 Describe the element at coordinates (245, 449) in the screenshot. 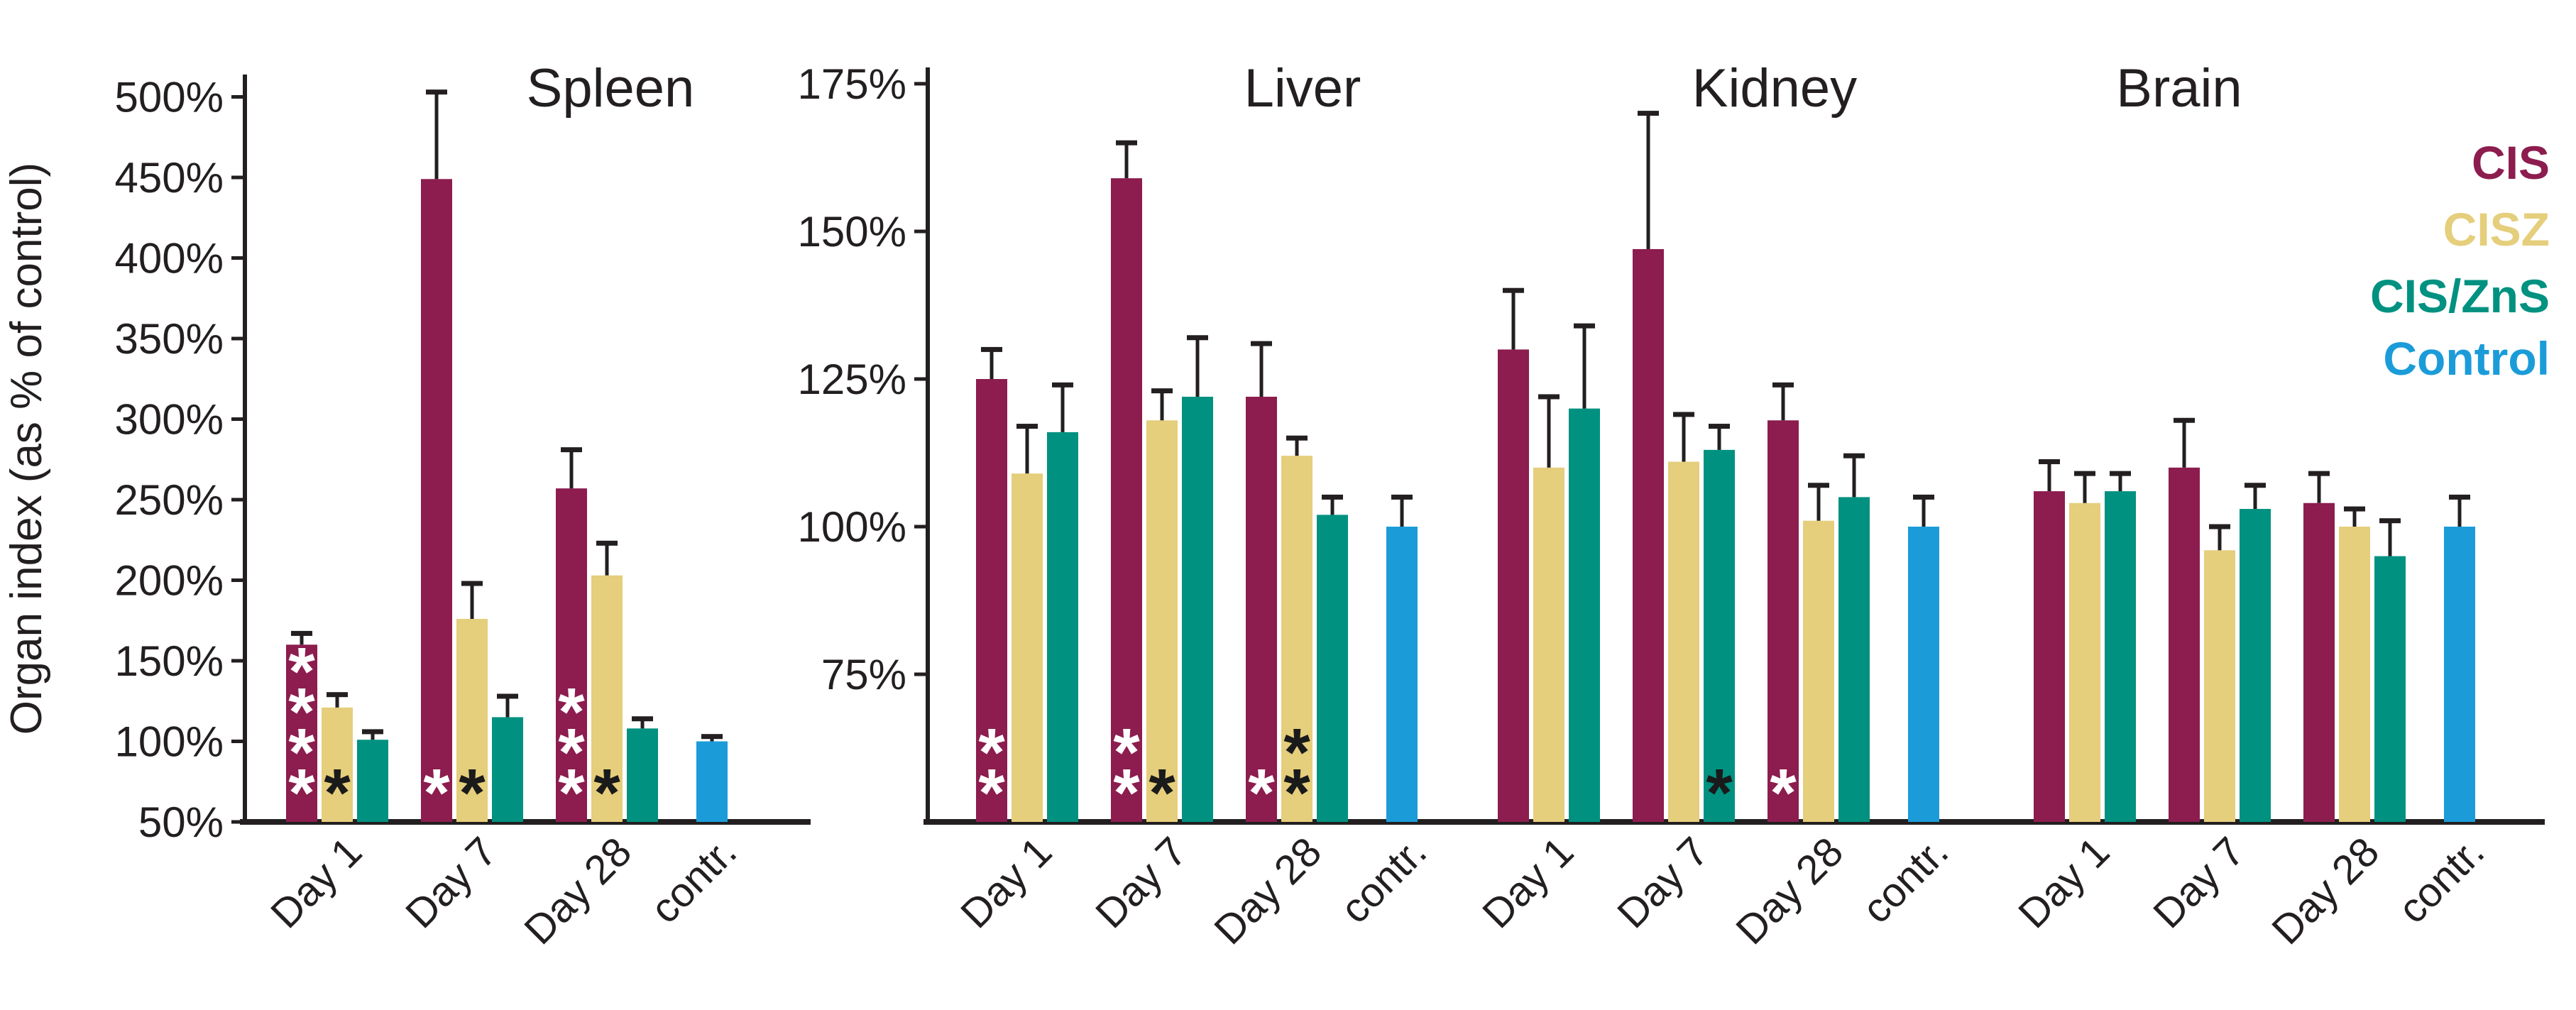

I see `left-y-axis-line` at that location.